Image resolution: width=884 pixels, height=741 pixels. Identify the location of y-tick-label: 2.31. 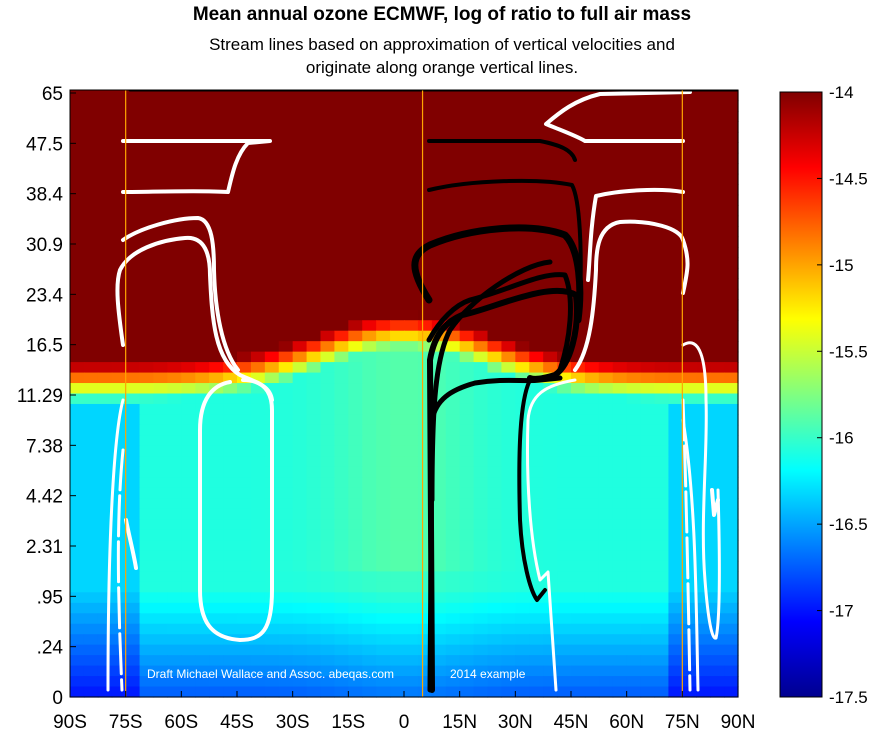
(44, 547).